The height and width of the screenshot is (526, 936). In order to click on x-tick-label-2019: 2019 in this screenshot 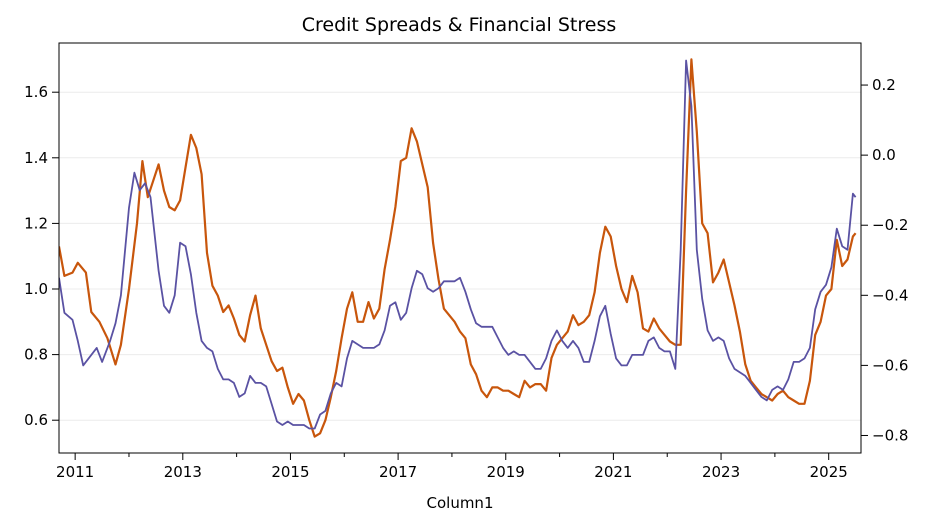, I will do `click(506, 472)`.